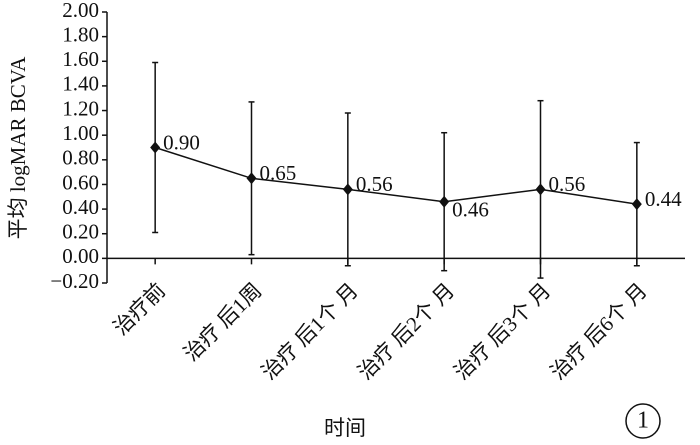  Describe the element at coordinates (223, 322) in the screenshot. I see `x-tick-label: 治疗 后1周` at that location.